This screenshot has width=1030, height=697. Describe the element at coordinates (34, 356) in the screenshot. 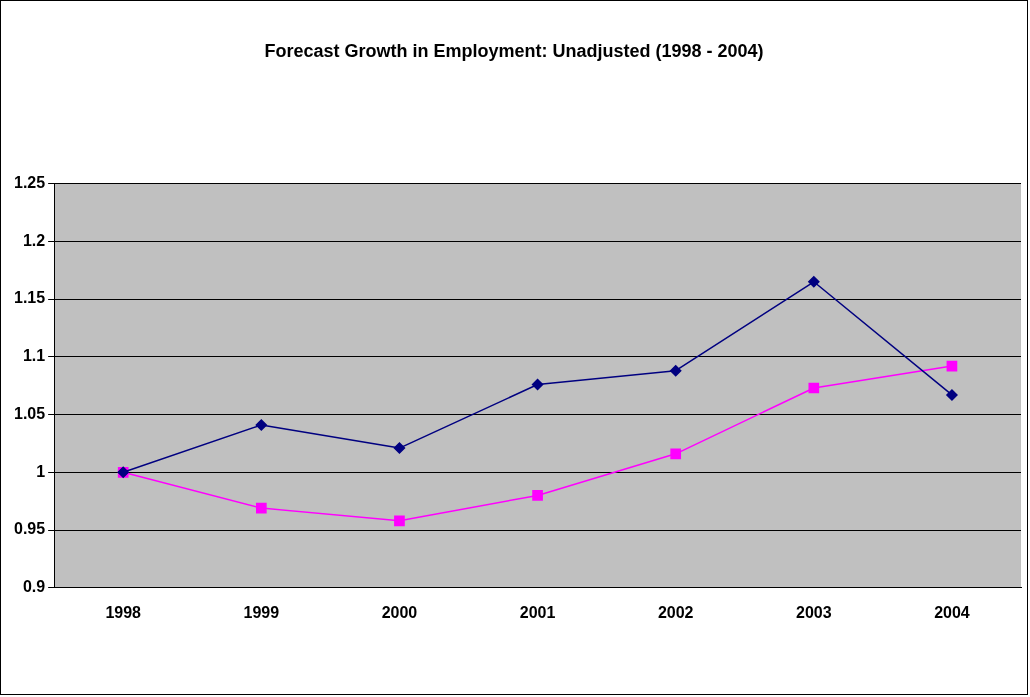

I see `y-tick-label: 1.1` at that location.